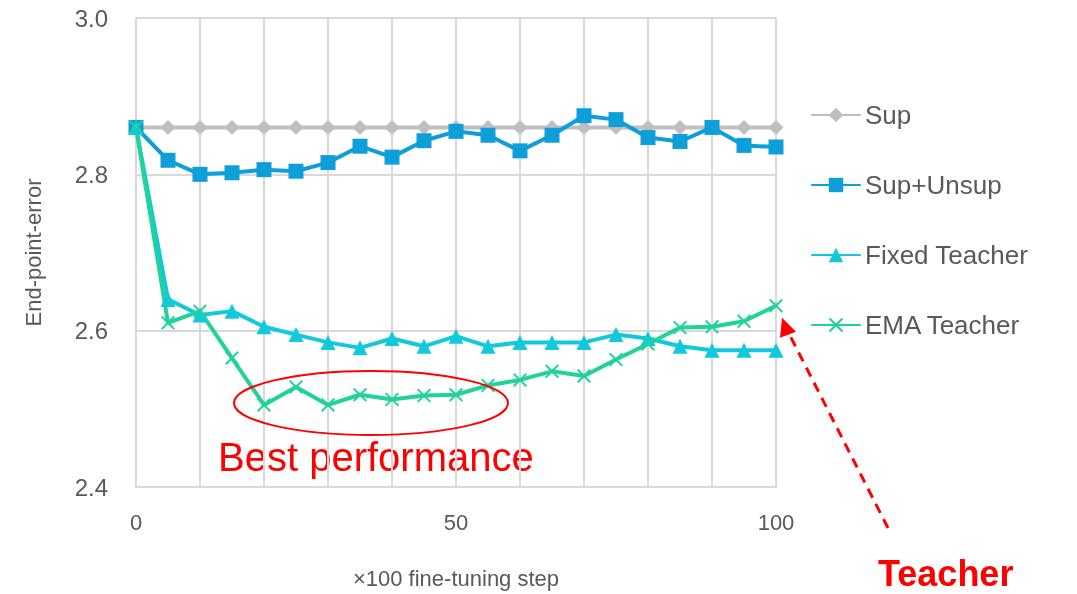  What do you see at coordinates (933, 185) in the screenshot?
I see `legend-label: Sup+Unsup` at bounding box center [933, 185].